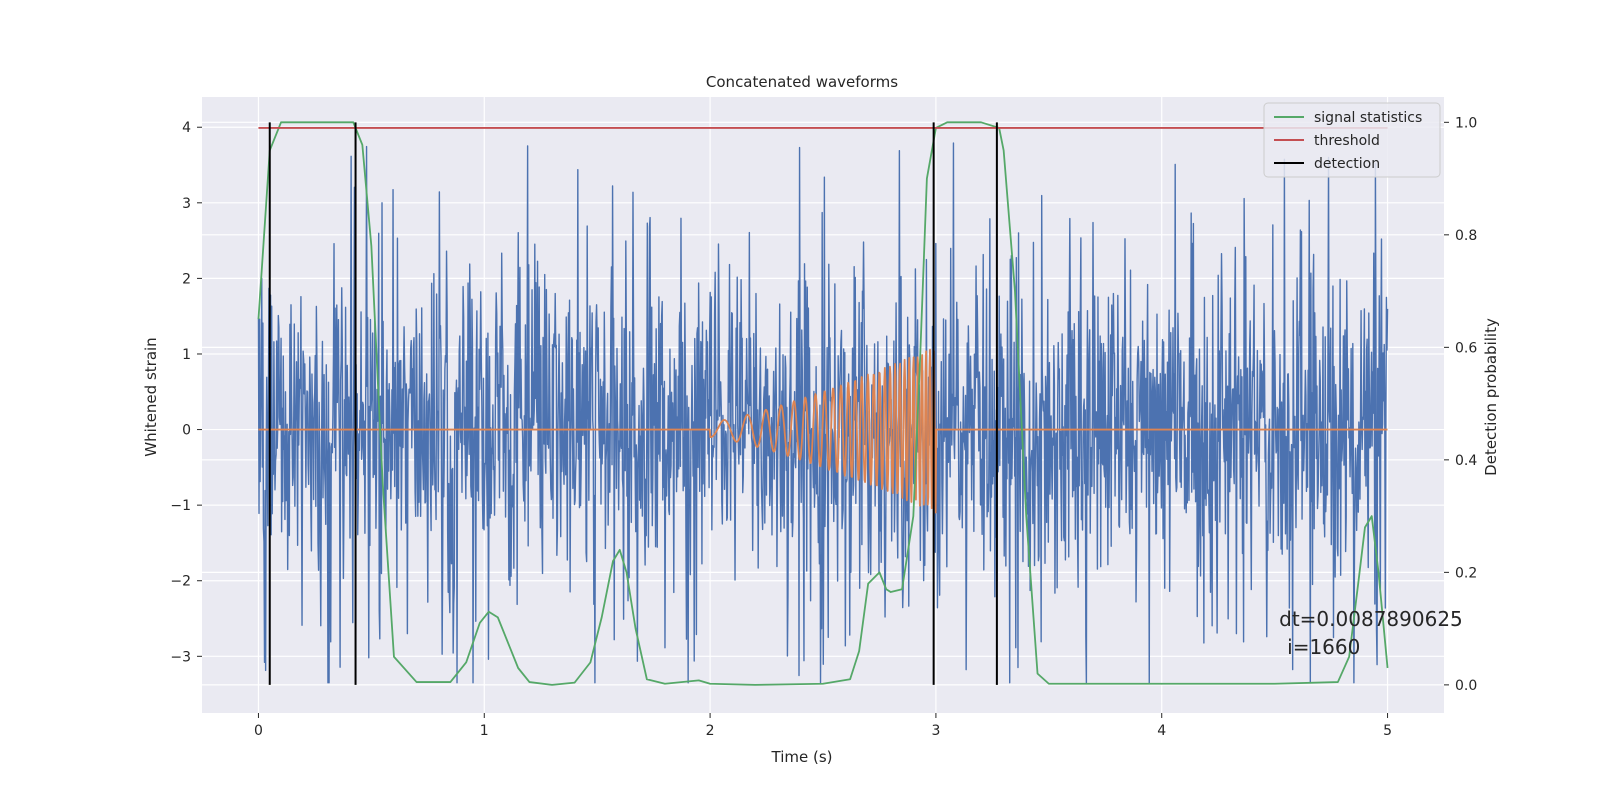 The width and height of the screenshot is (1600, 800). Describe the element at coordinates (186, 128) in the screenshot. I see `y-tick-label: 4` at that location.